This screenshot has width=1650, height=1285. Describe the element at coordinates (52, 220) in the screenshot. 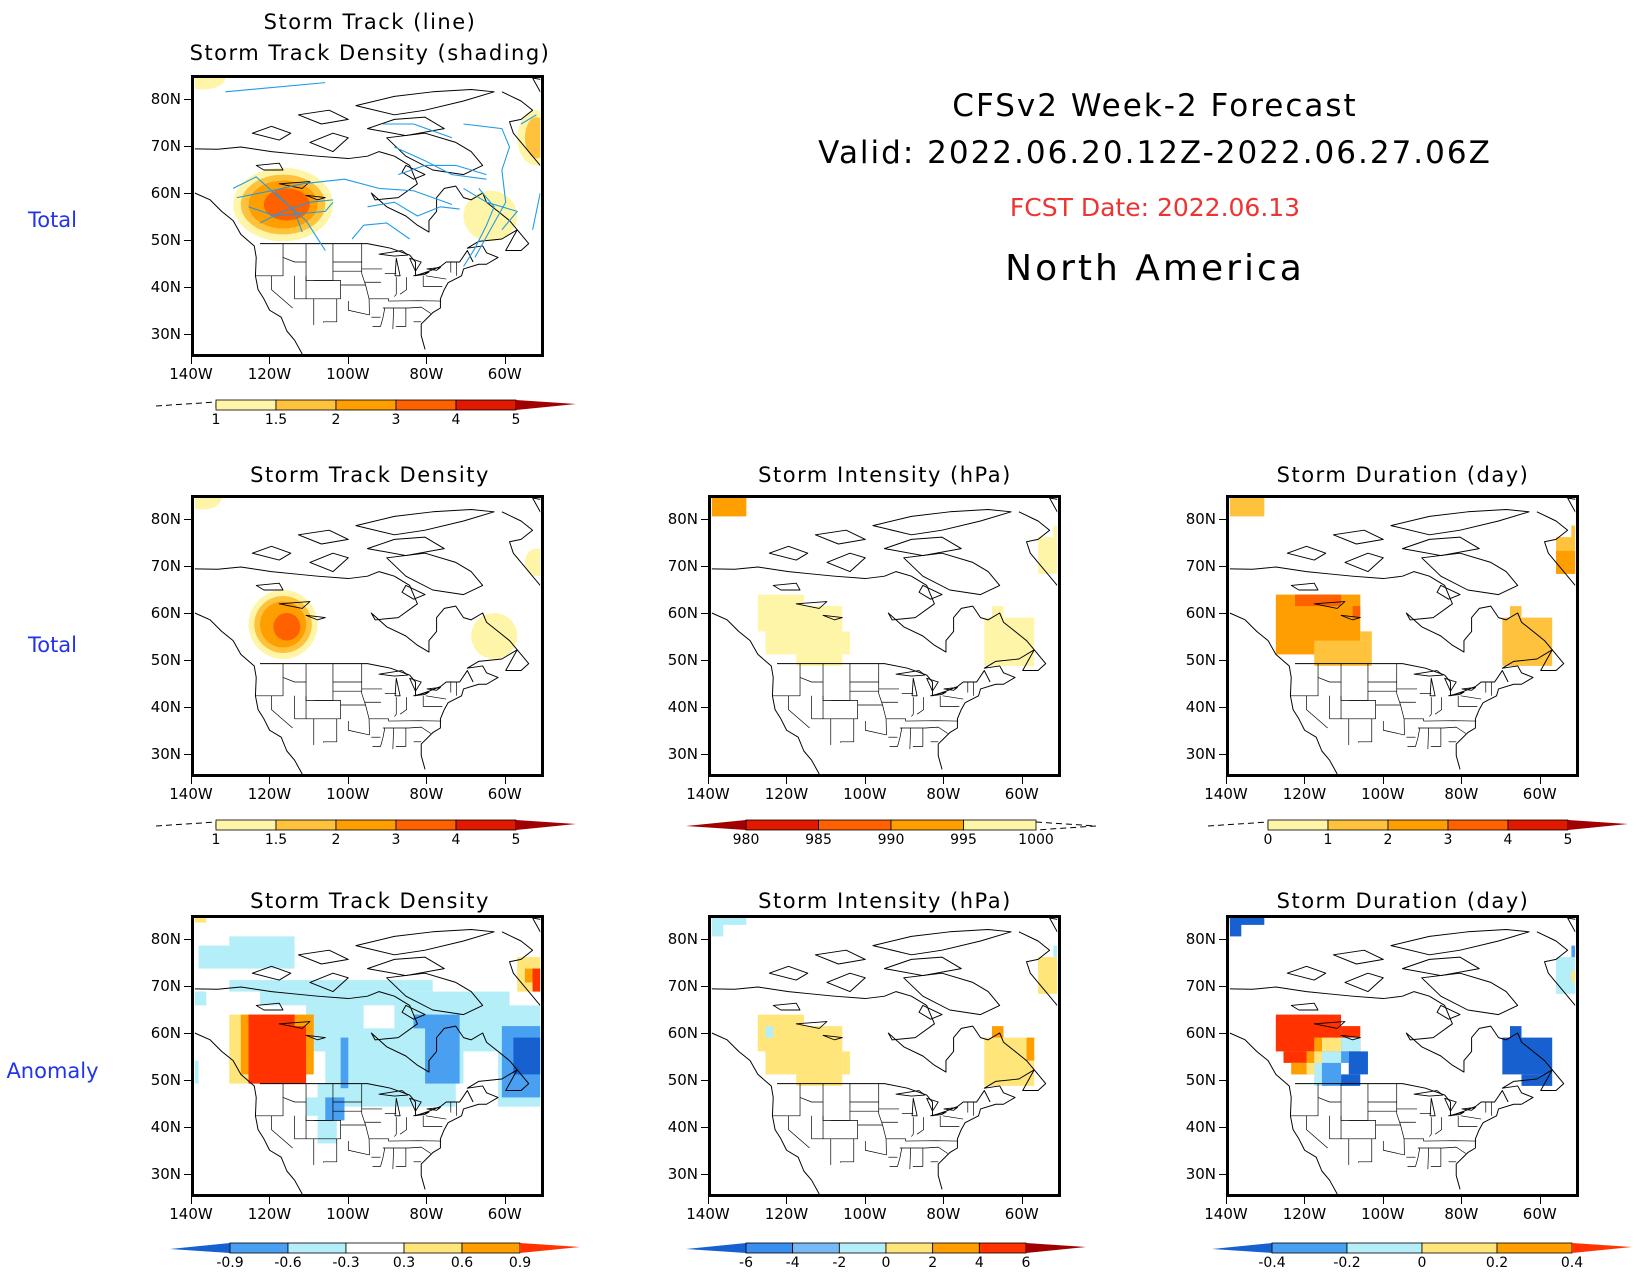

I see `row-label-total-1: Total` at that location.